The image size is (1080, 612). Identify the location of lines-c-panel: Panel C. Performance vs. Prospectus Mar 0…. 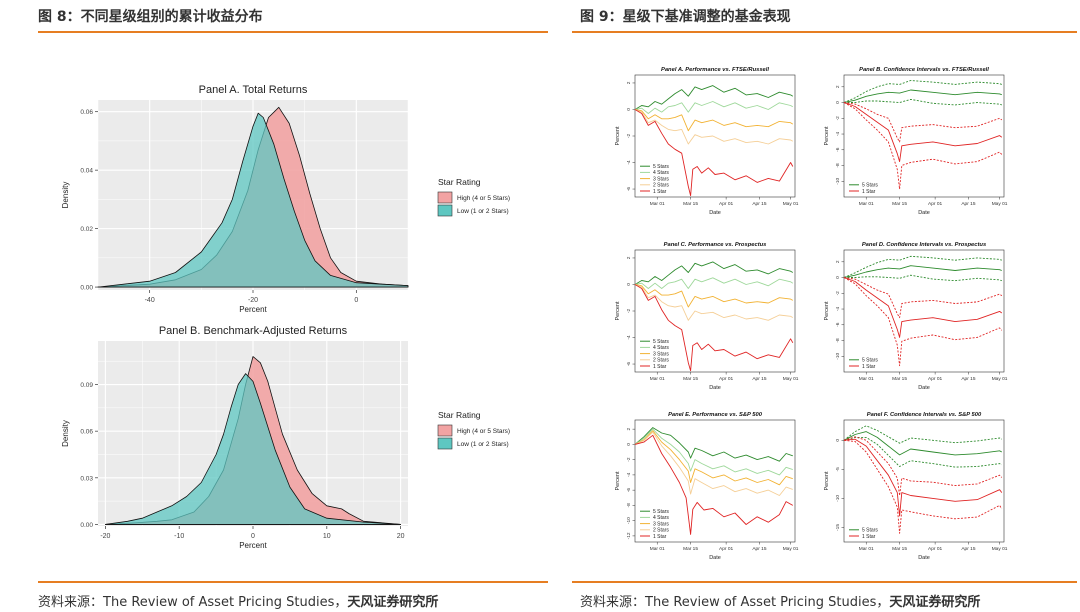
(707, 316).